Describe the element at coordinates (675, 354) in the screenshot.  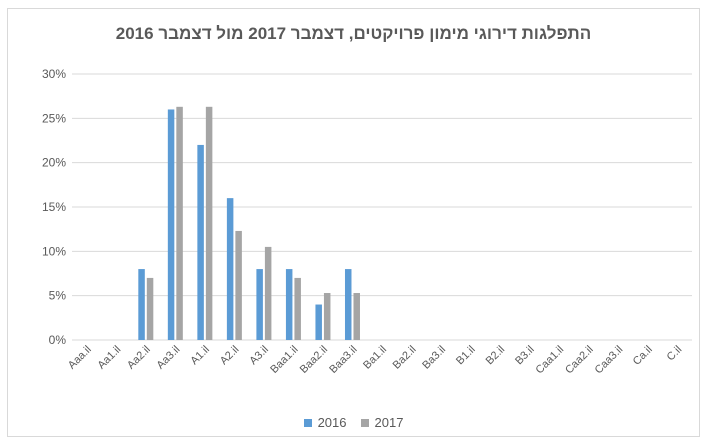
I see `x-tick-label: C.il` at that location.